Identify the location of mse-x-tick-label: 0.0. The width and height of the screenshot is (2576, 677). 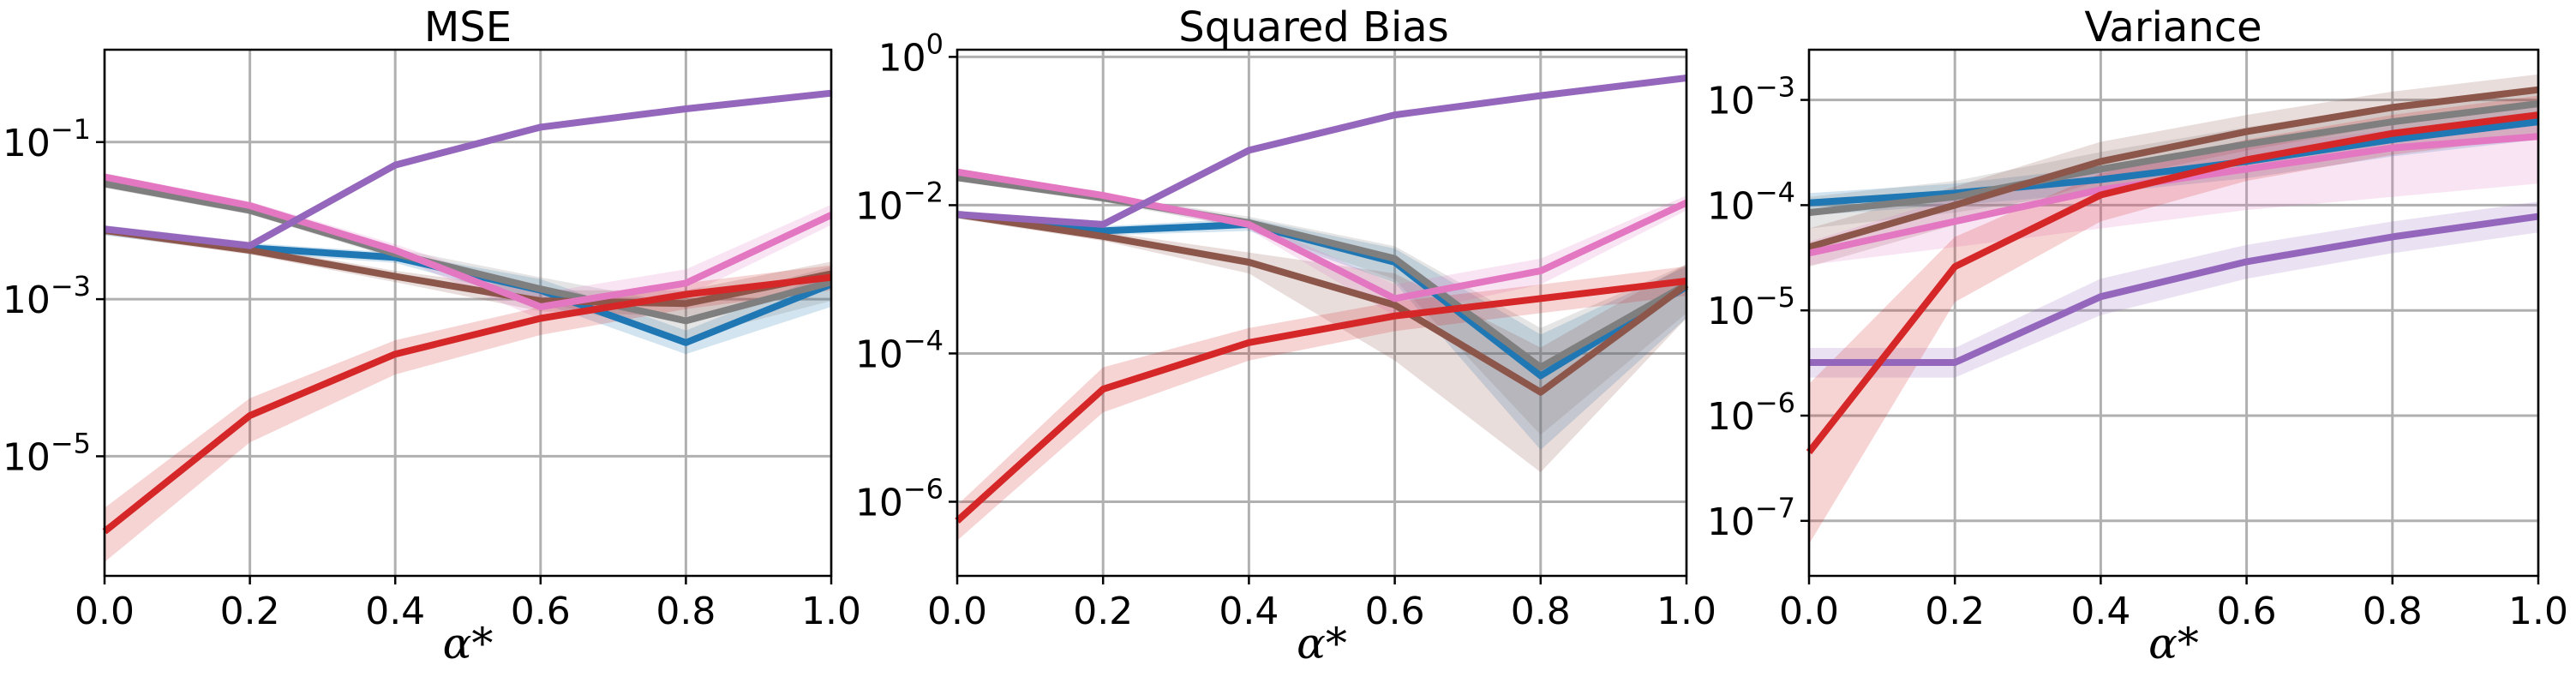
(105, 611).